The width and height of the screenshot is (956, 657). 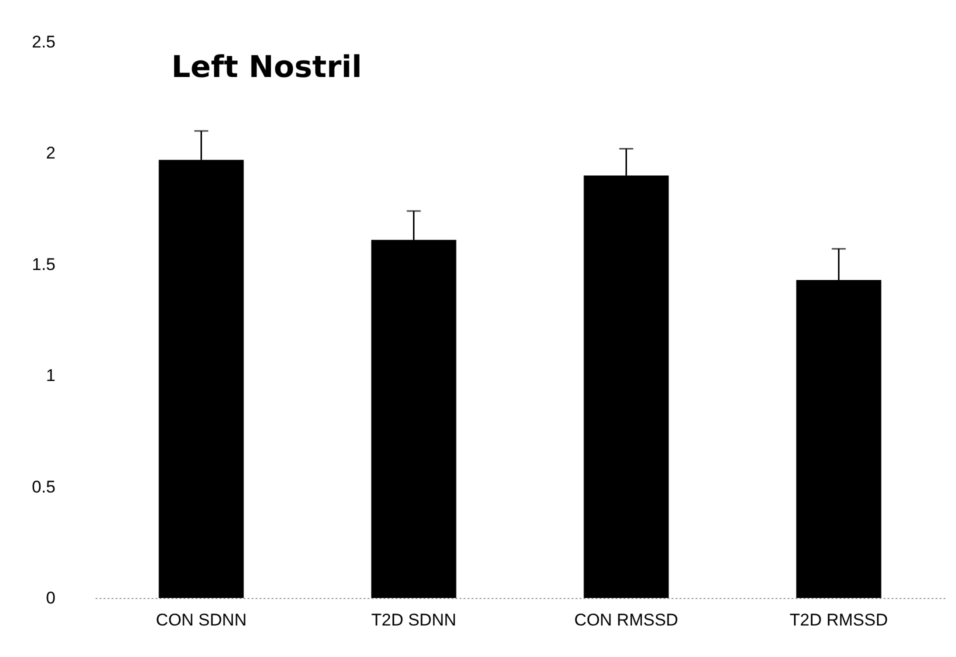 I want to click on x-tick-label: T2D SDNN, so click(x=413, y=620).